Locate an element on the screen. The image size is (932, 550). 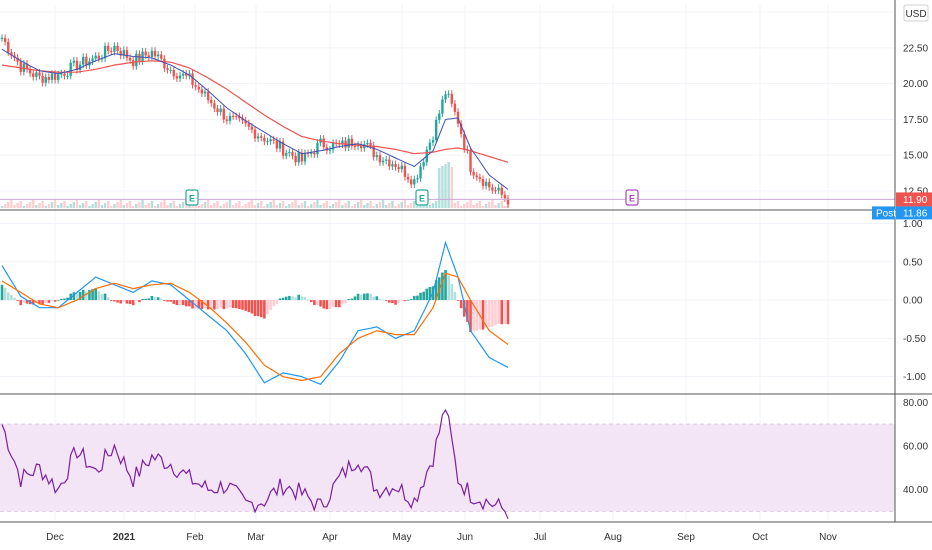
currency-badge: USD is located at coordinates (916, 13).